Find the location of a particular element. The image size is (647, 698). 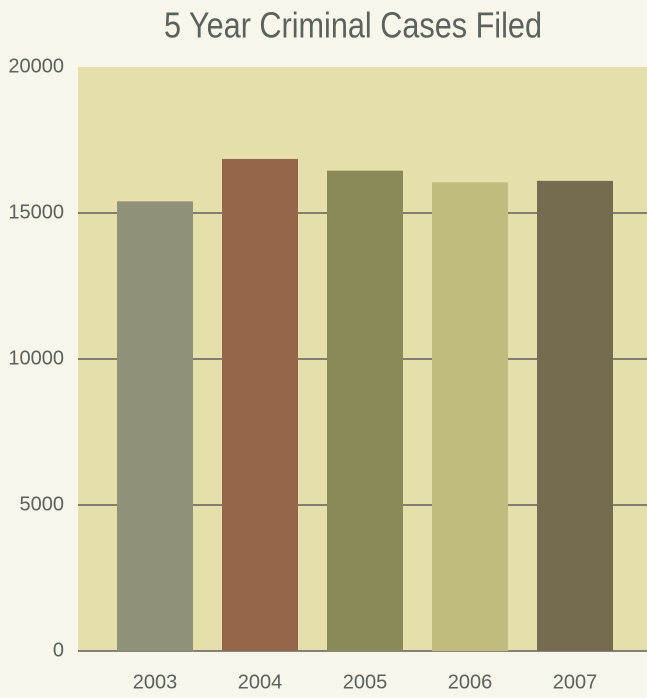

chart-title: 5 Year Criminal Cases Filed is located at coordinates (353, 25).